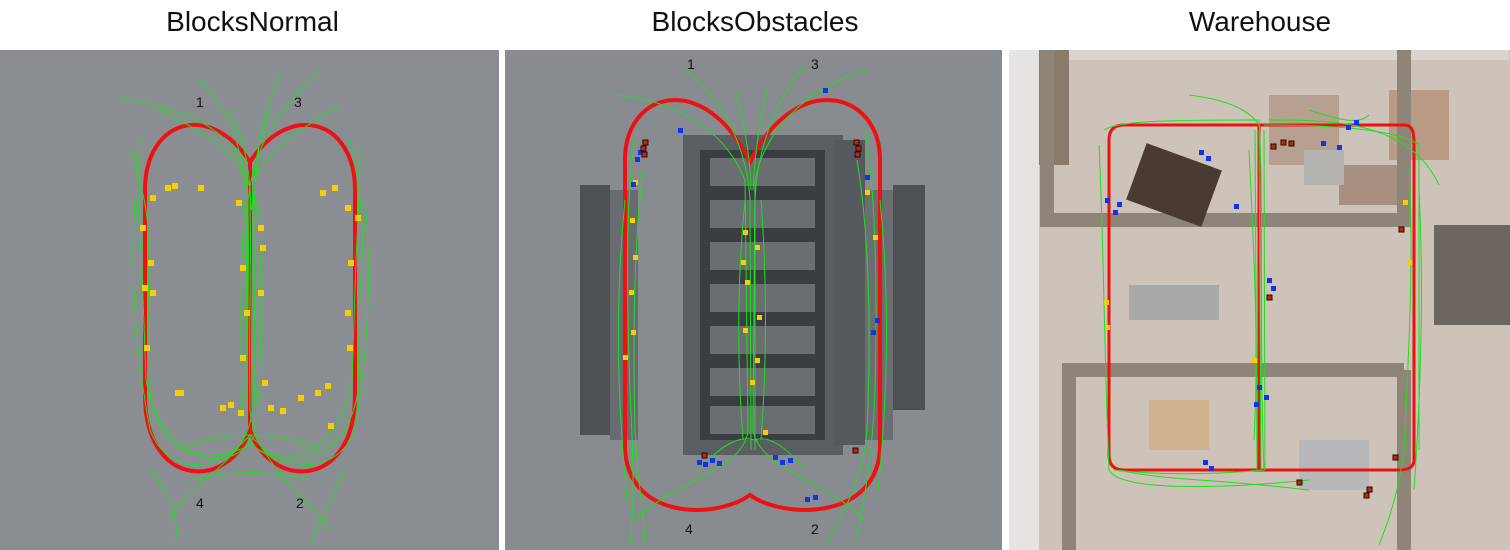 The height and width of the screenshot is (550, 1510). I want to click on trajectory-lines, so click(244, 307).